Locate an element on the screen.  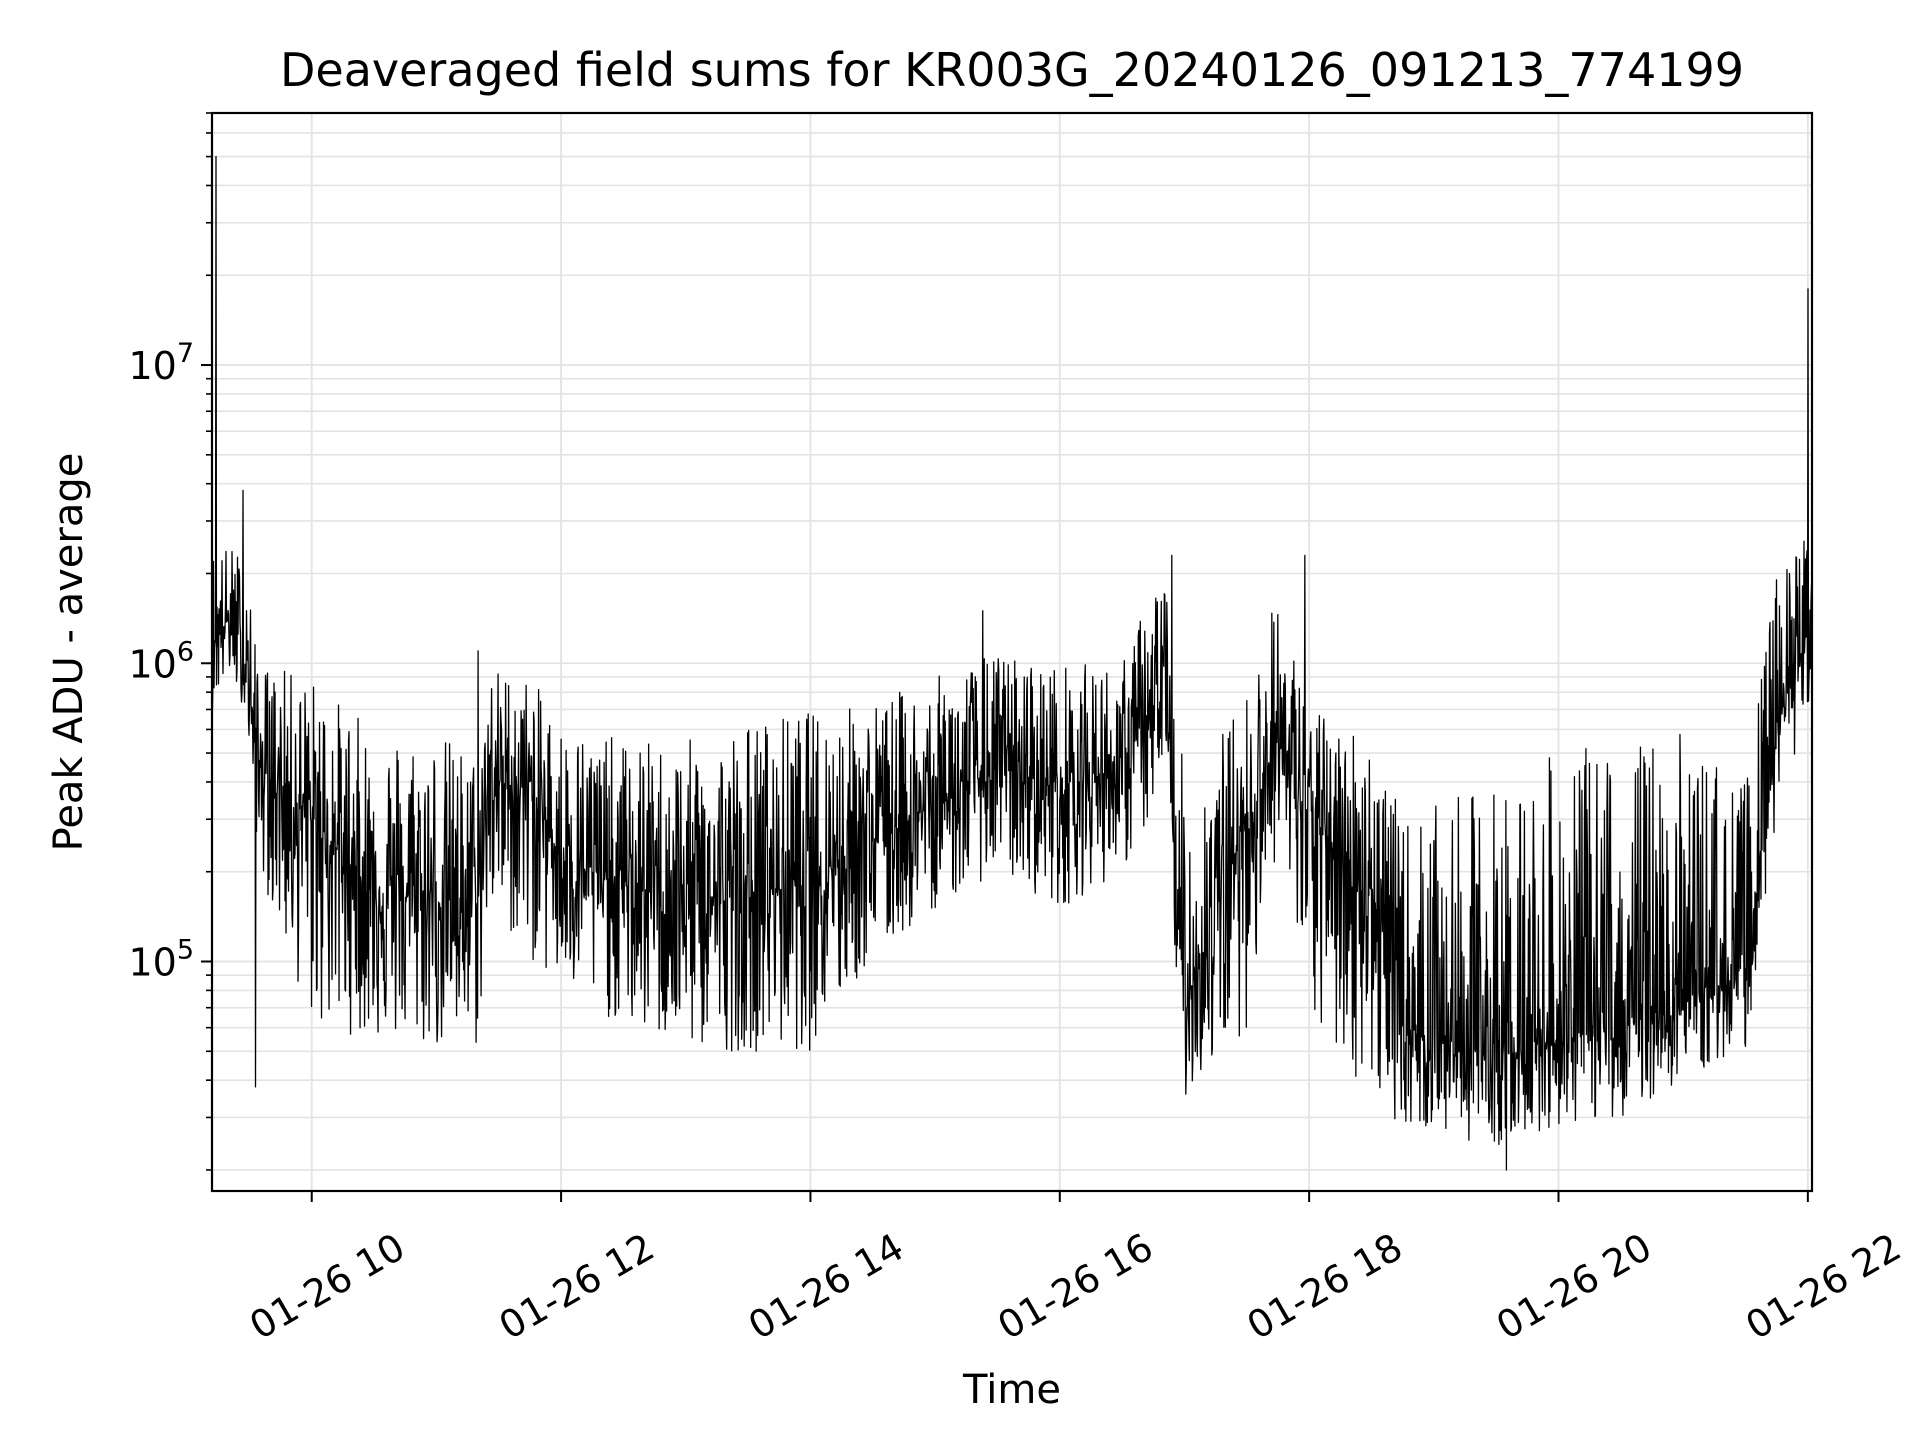
y-tick-label: 10⁷ is located at coordinates (161, 363).